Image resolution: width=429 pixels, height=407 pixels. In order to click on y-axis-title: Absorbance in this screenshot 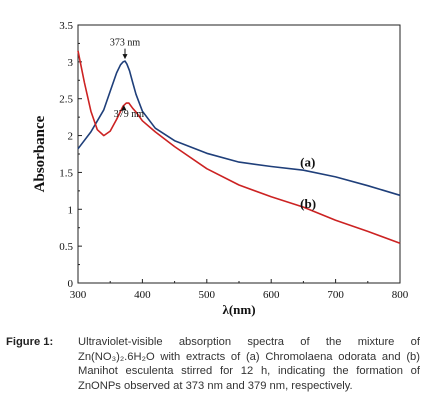, I will do `click(40, 153)`.